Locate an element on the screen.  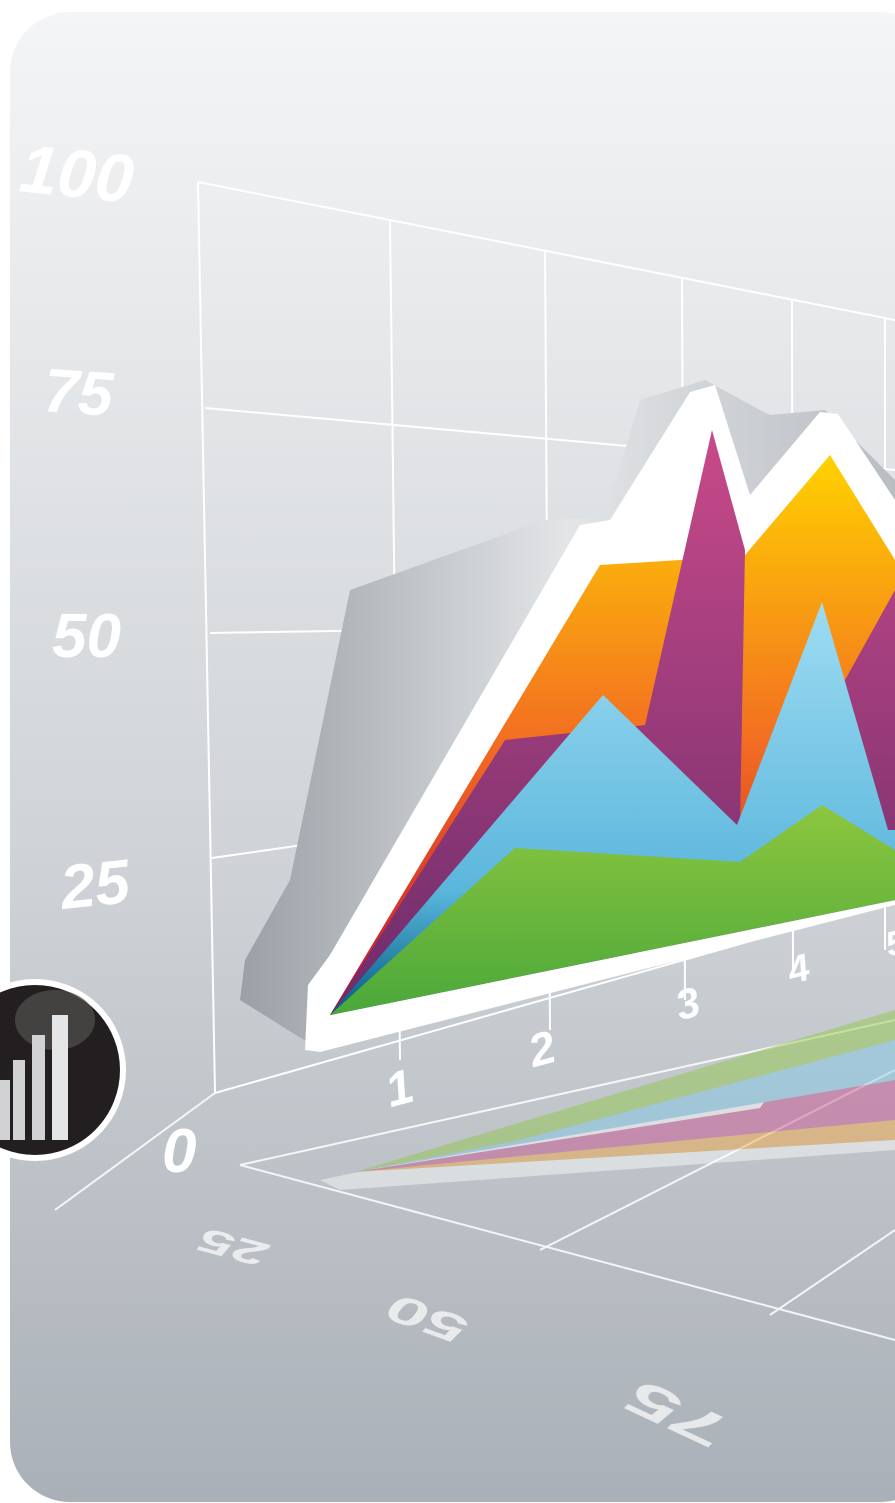
reflection is located at coordinates (607, 1100).